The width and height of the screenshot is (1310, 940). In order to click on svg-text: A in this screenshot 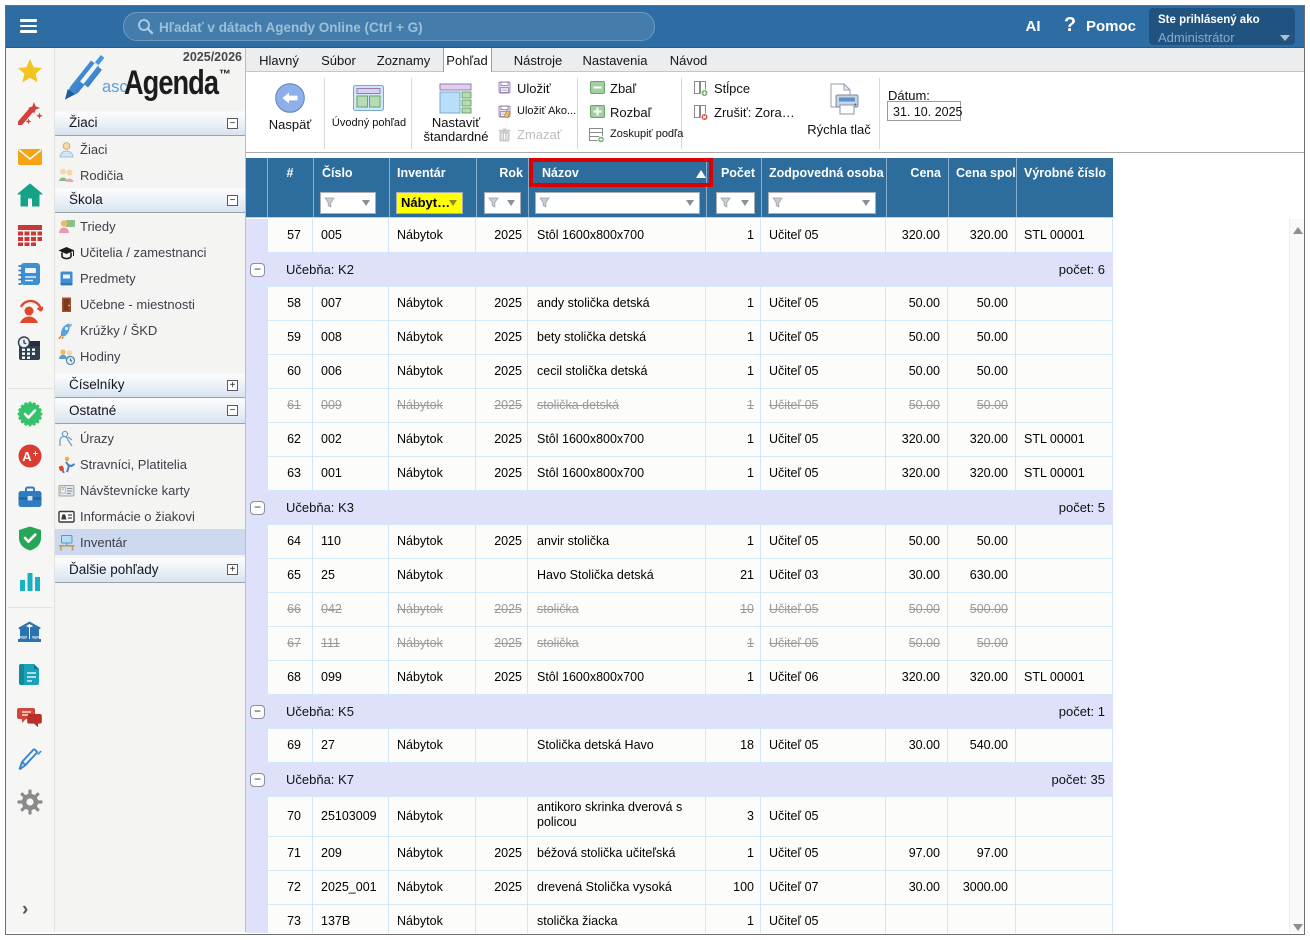, I will do `click(27, 456)`.